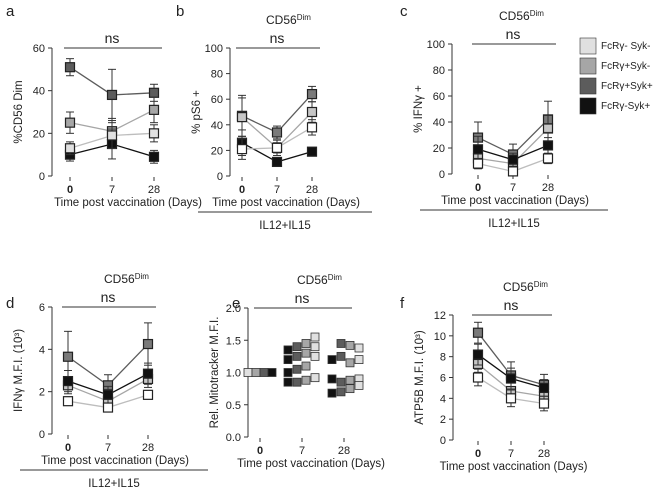  Describe the element at coordinates (236, 303) in the screenshot. I see `panel-letter: e` at that location.